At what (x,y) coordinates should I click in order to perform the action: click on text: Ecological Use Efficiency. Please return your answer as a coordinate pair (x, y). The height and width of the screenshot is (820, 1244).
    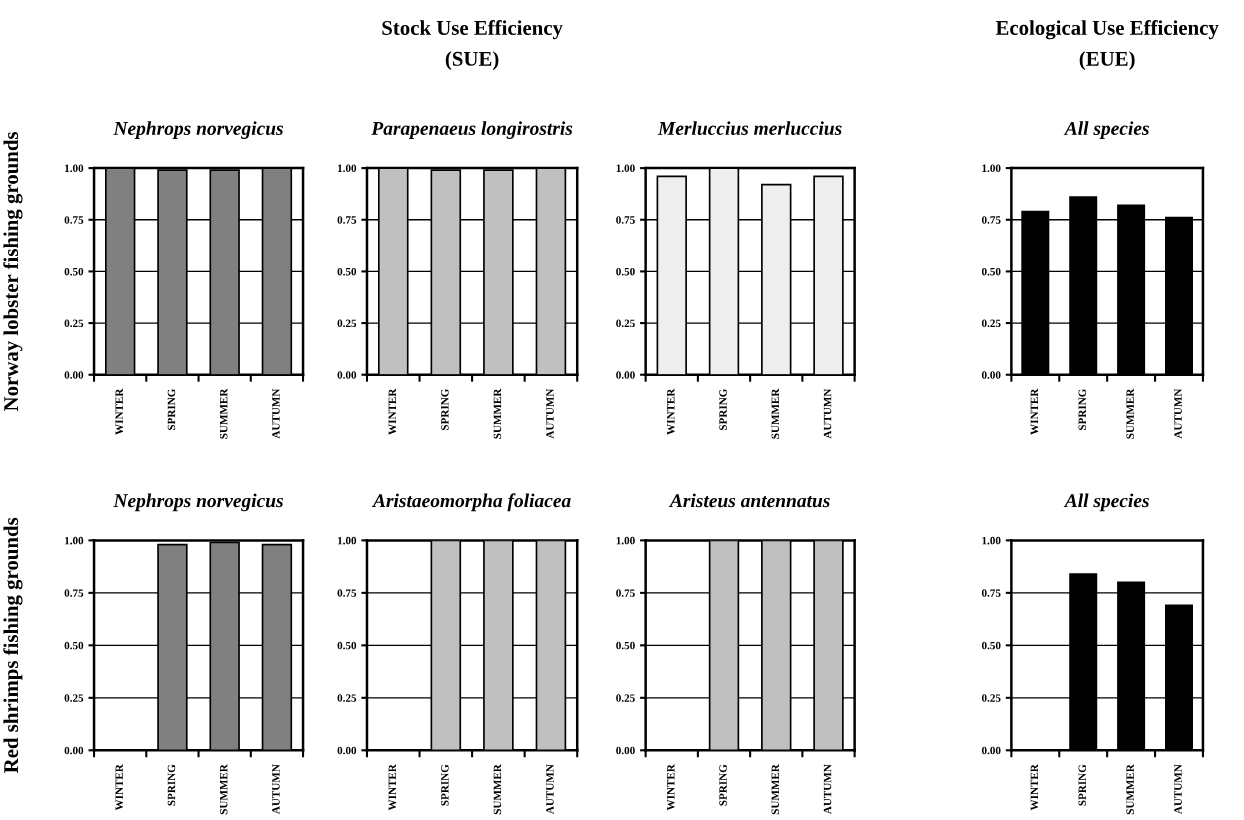
    Looking at the image, I should click on (1107, 30).